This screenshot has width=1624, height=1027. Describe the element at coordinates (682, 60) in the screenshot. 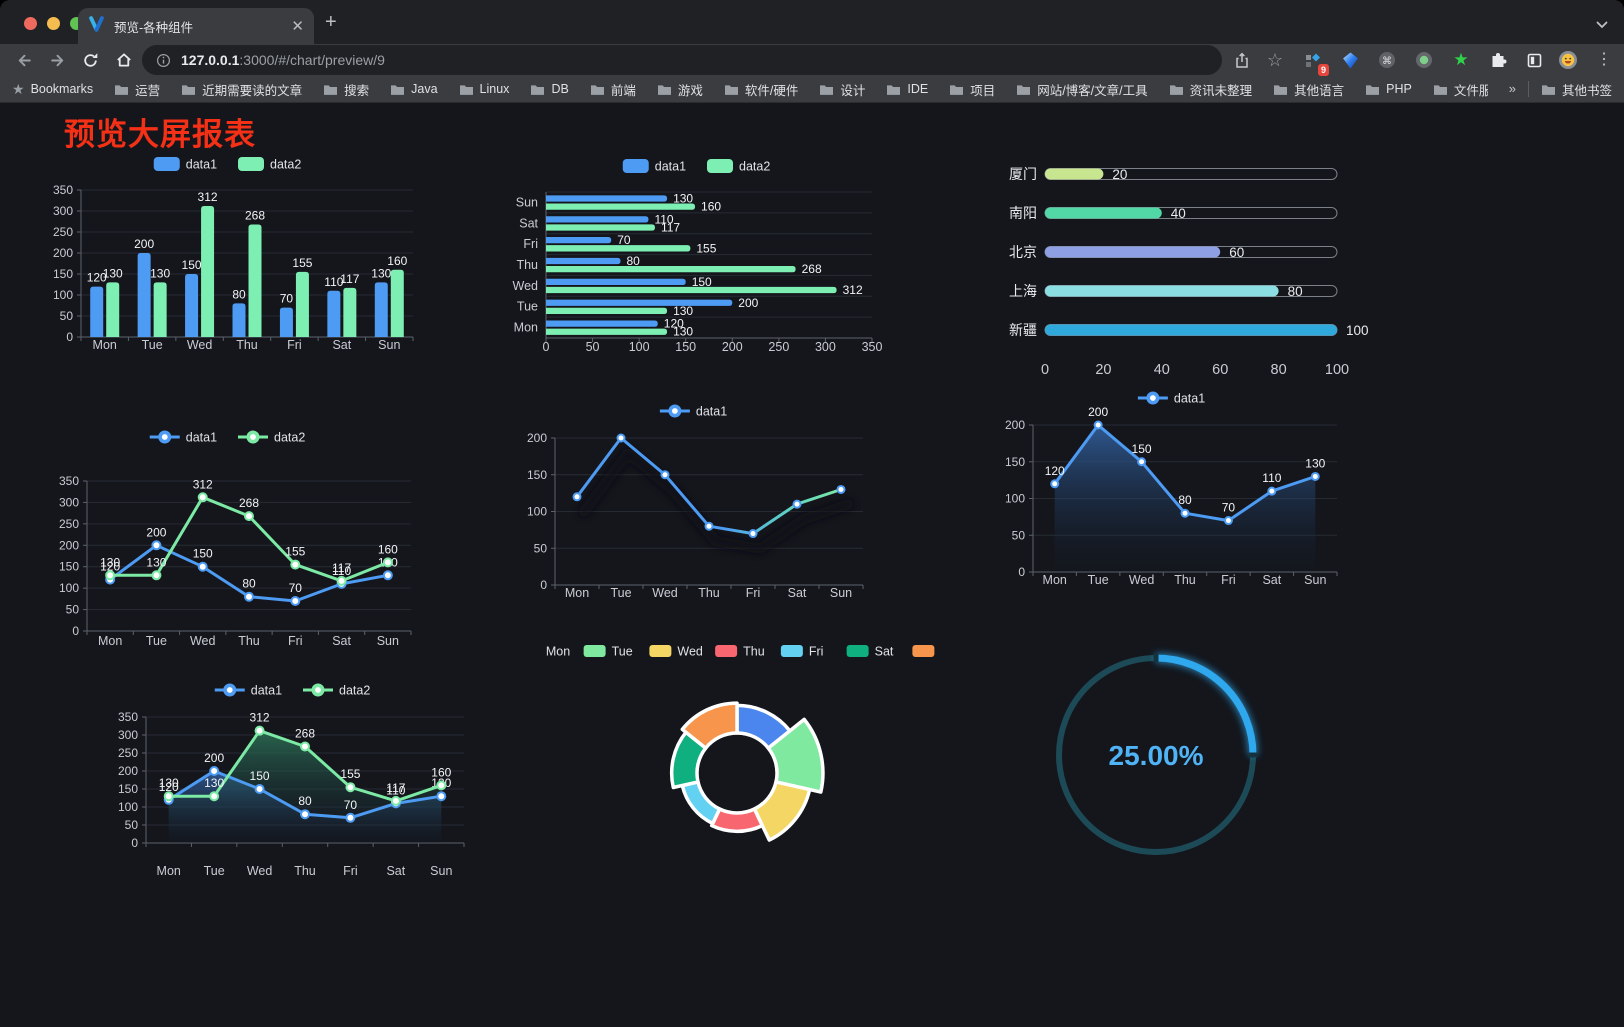

I see `url-bar: 127.0.0.1:3000/#/chart/preview/9` at that location.